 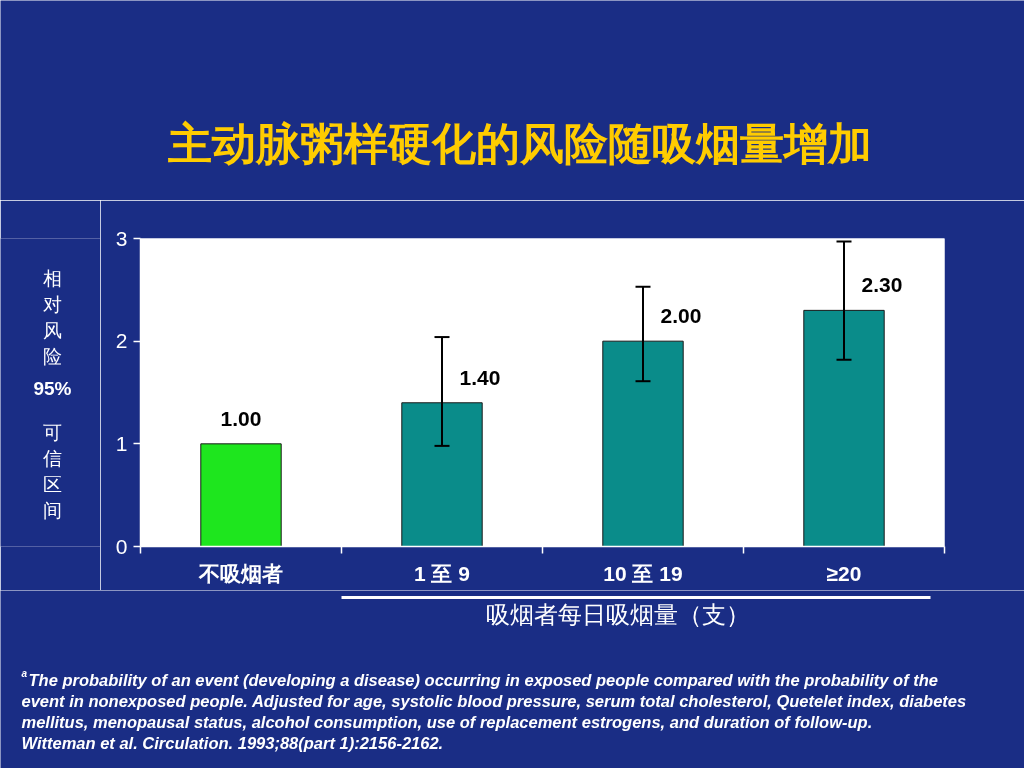 I want to click on text: Witteman et al. Circulation. 1993;88(part 1):2156-2162., so click(x=232, y=742).